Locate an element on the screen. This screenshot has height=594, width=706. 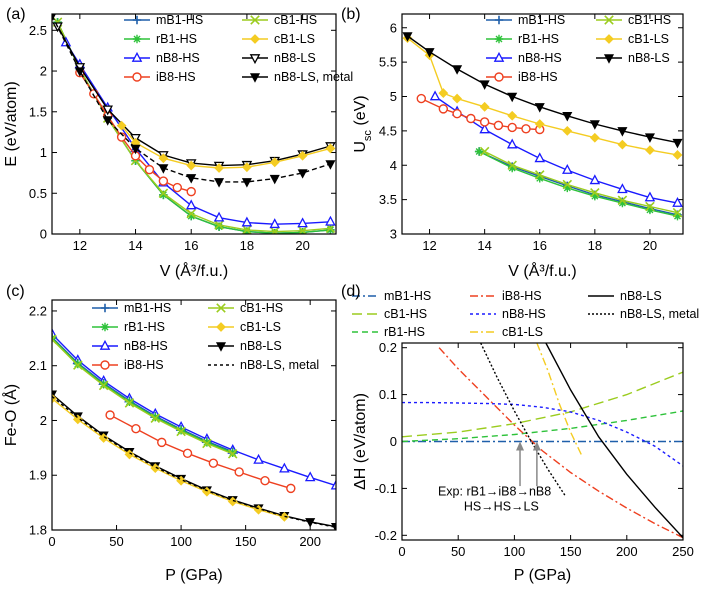
legend-marker-cB1HS is located at coordinates (609, 20).